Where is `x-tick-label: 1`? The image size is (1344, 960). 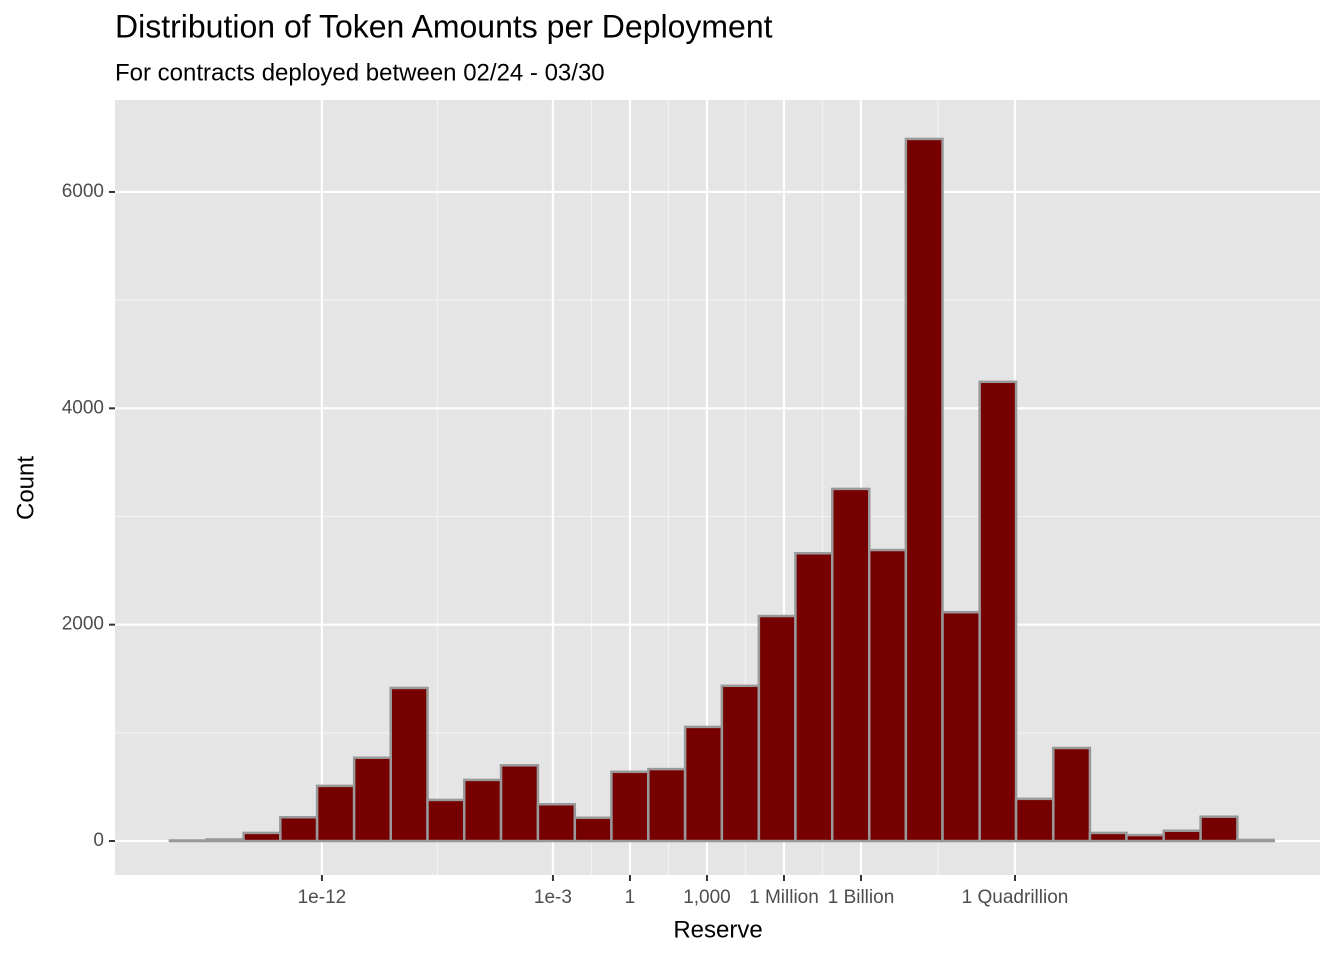 x-tick-label: 1 is located at coordinates (630, 897).